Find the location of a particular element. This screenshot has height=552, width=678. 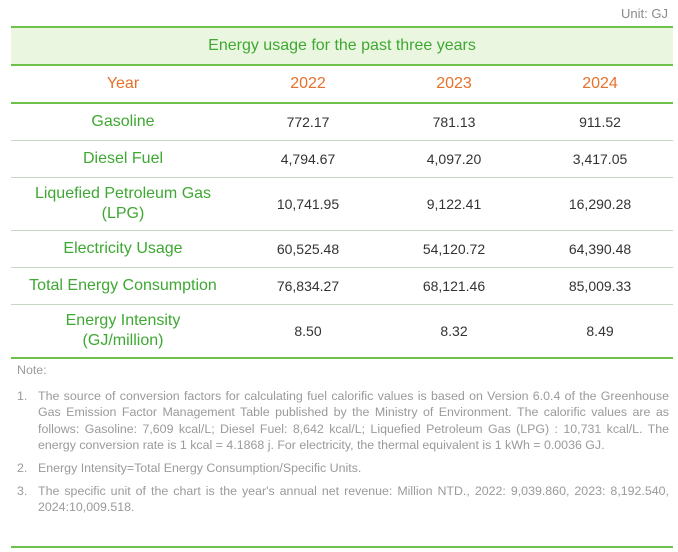

cell-diesel-2022: 4,794.67 is located at coordinates (308, 159).